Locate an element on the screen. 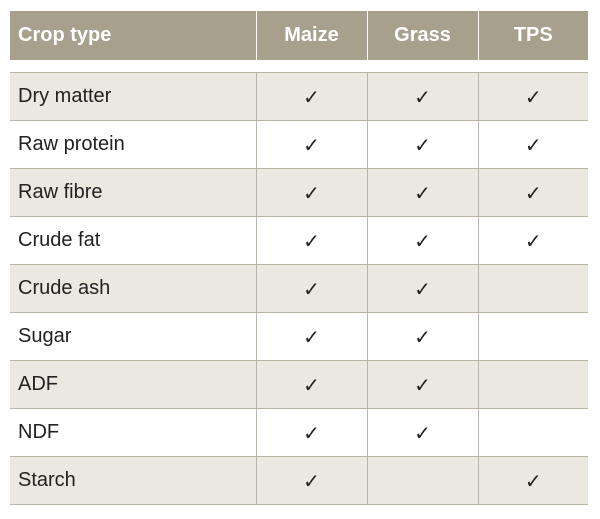 This screenshot has height=519, width=600. row-label: Raw protein is located at coordinates (133, 144).